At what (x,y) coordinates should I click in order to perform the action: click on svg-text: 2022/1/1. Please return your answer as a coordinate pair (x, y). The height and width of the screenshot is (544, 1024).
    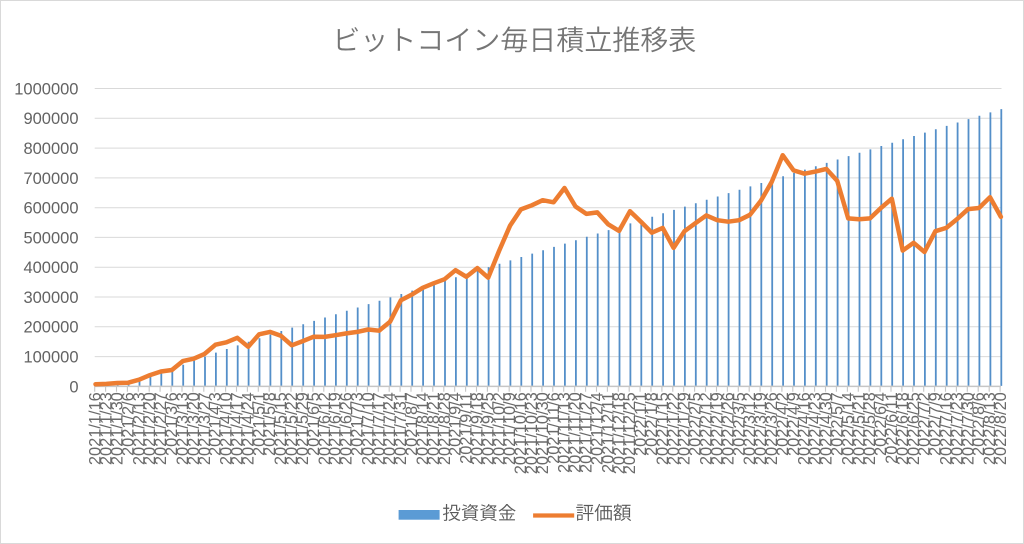
    Looking at the image, I should click on (641, 424).